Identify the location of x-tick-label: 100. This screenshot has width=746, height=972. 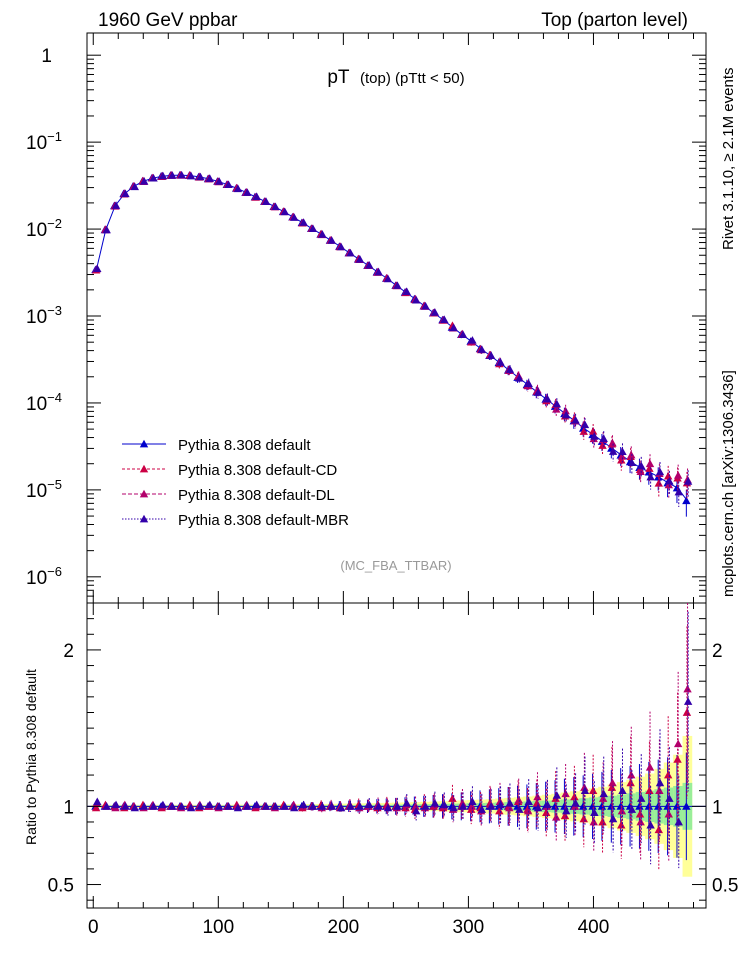
(218, 927).